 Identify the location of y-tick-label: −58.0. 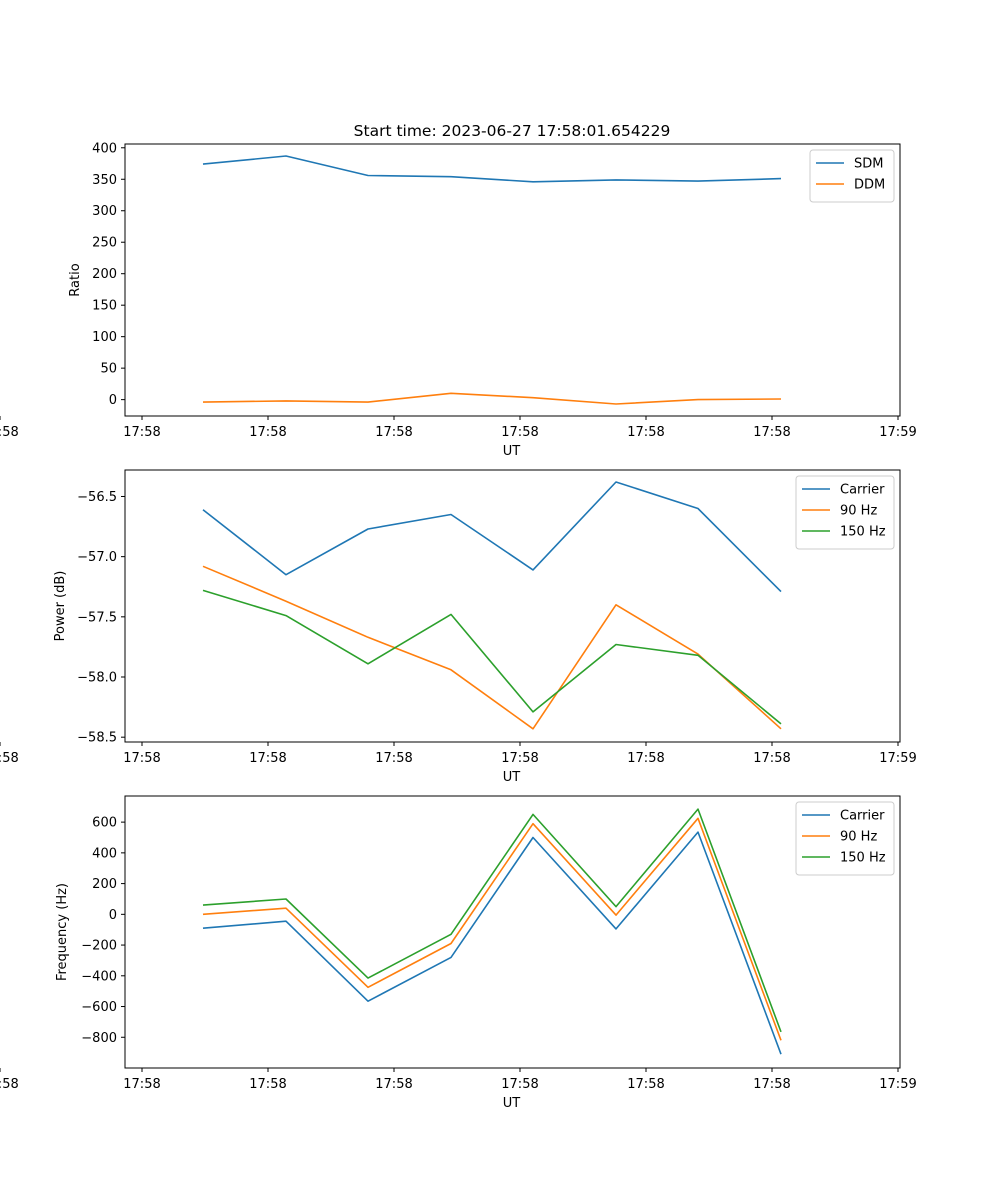
(97, 678).